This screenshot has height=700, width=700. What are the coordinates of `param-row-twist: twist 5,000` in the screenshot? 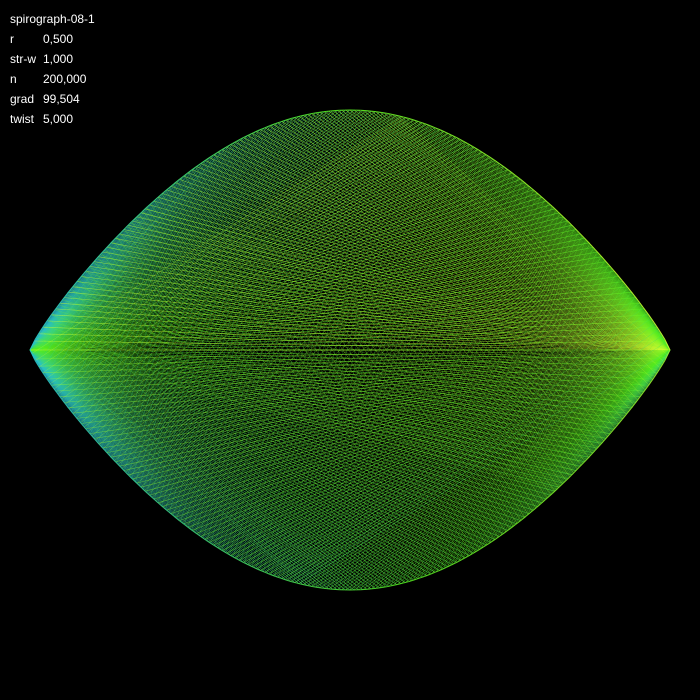 It's located at (52, 119).